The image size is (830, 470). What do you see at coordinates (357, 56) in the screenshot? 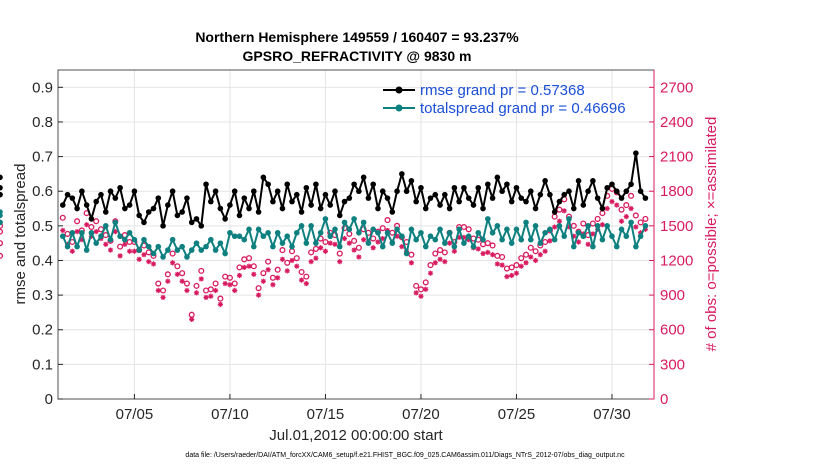
I see `chart-title-line2: GPSRO_REFRACTIVITY @ 9830 m` at bounding box center [357, 56].